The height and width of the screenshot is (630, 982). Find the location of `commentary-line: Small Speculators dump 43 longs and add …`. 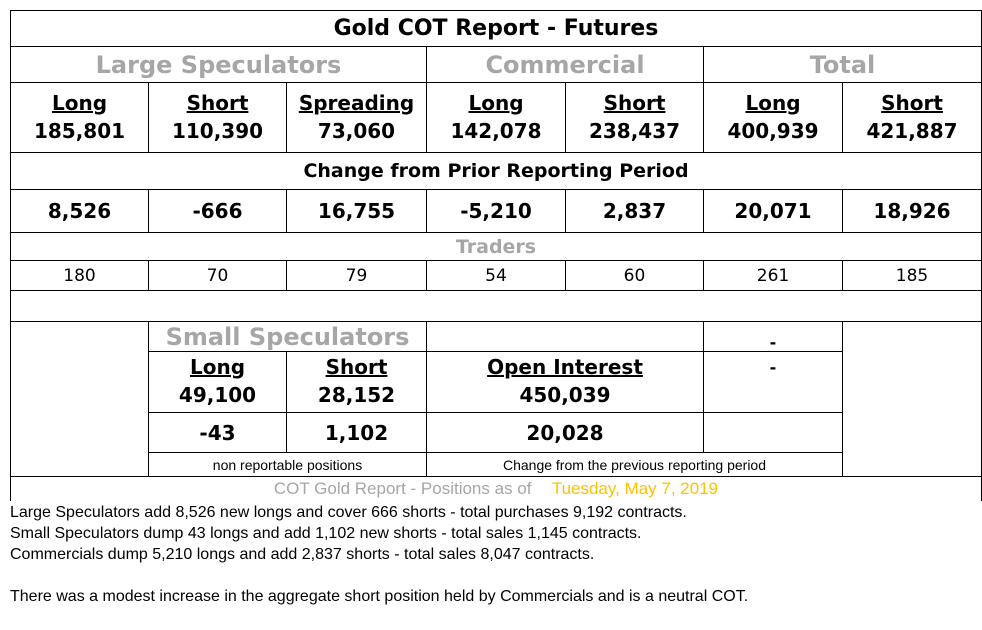

commentary-line: Small Speculators dump 43 longs and add … is located at coordinates (326, 533).